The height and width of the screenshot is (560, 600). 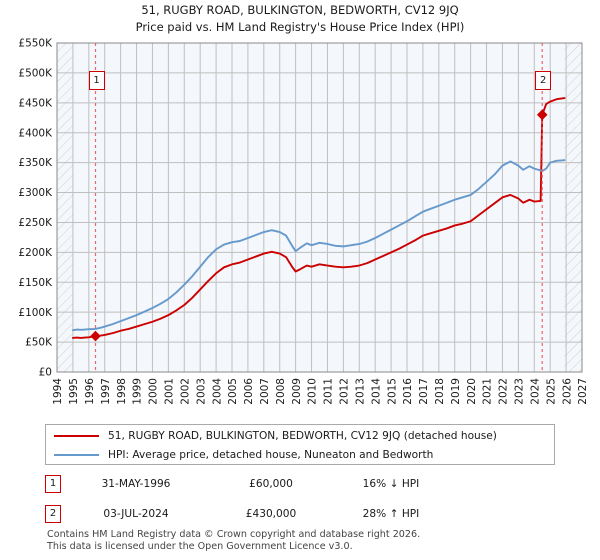 I want to click on sale-hpi-delta-1: 16% ↓ HPI, so click(x=391, y=484).